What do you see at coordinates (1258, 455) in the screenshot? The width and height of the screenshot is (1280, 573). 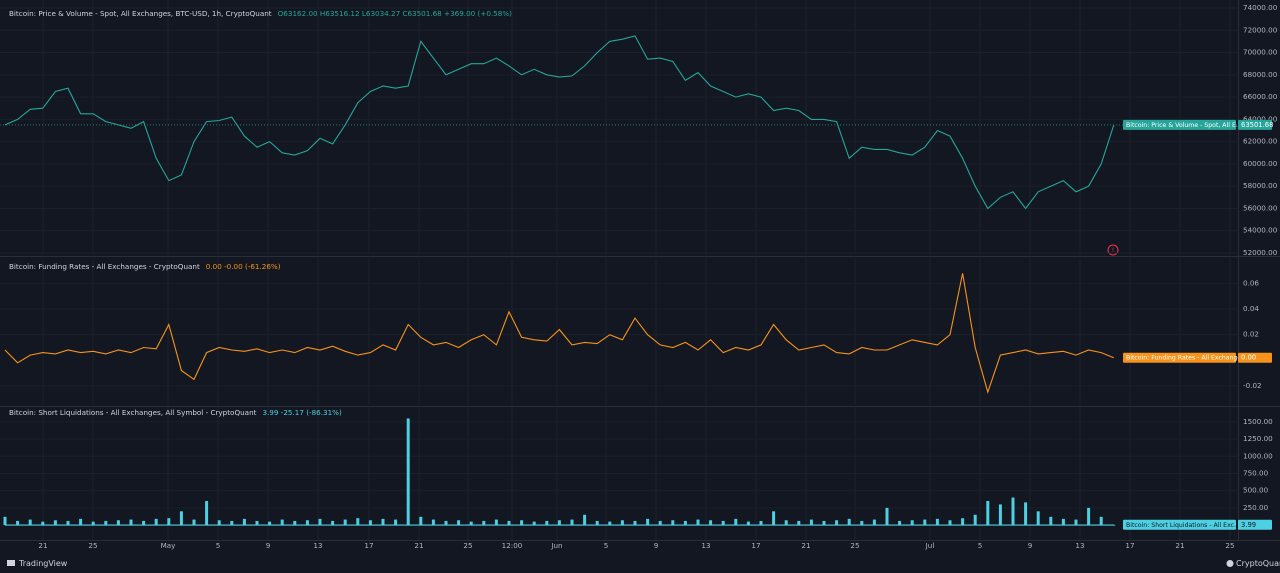 I see `y-tick-label: 1000.00` at bounding box center [1258, 455].